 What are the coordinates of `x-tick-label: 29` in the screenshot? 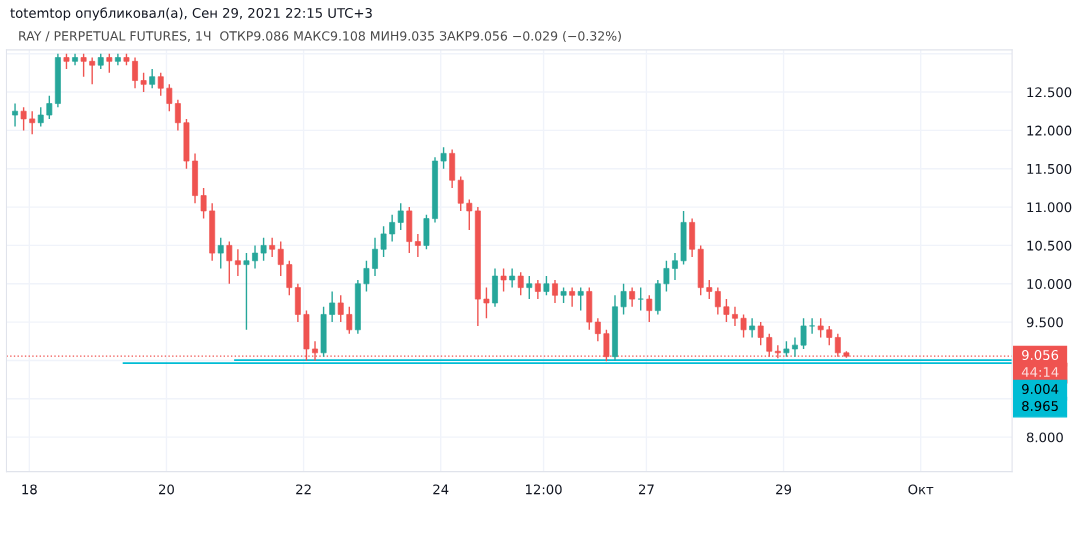 It's located at (784, 489).